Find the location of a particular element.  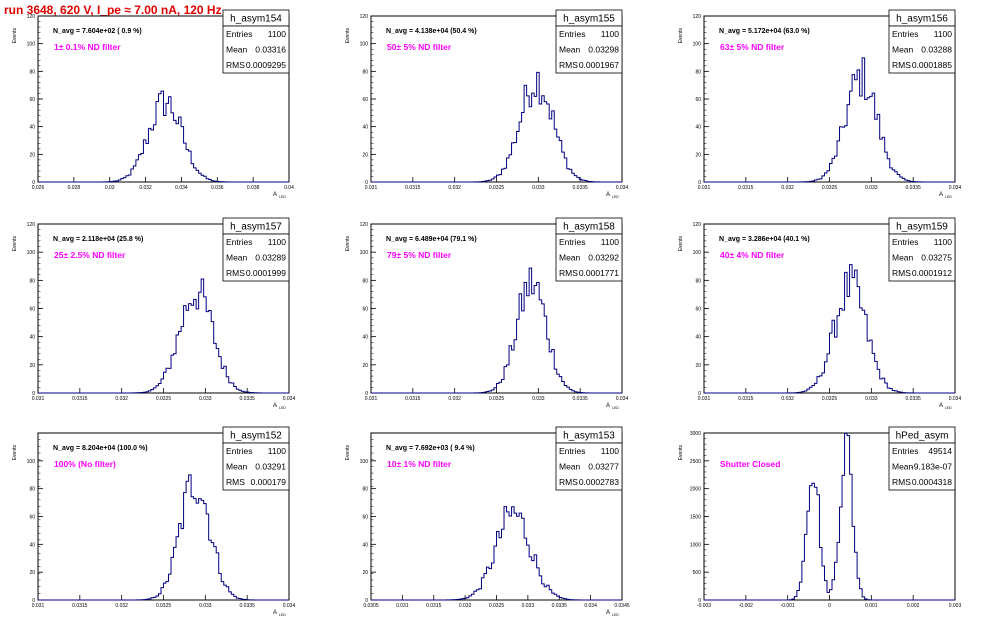

stats-mean-value: 0.03291 is located at coordinates (270, 467).